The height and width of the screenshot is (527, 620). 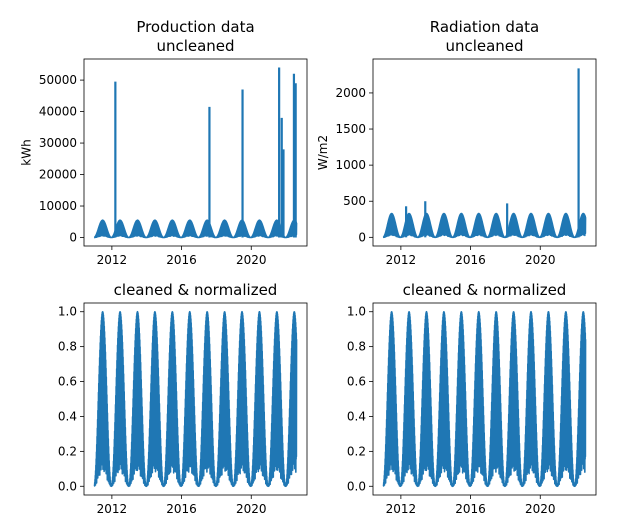 What do you see at coordinates (58, 112) in the screenshot?
I see `y-tick-label: 40000` at bounding box center [58, 112].